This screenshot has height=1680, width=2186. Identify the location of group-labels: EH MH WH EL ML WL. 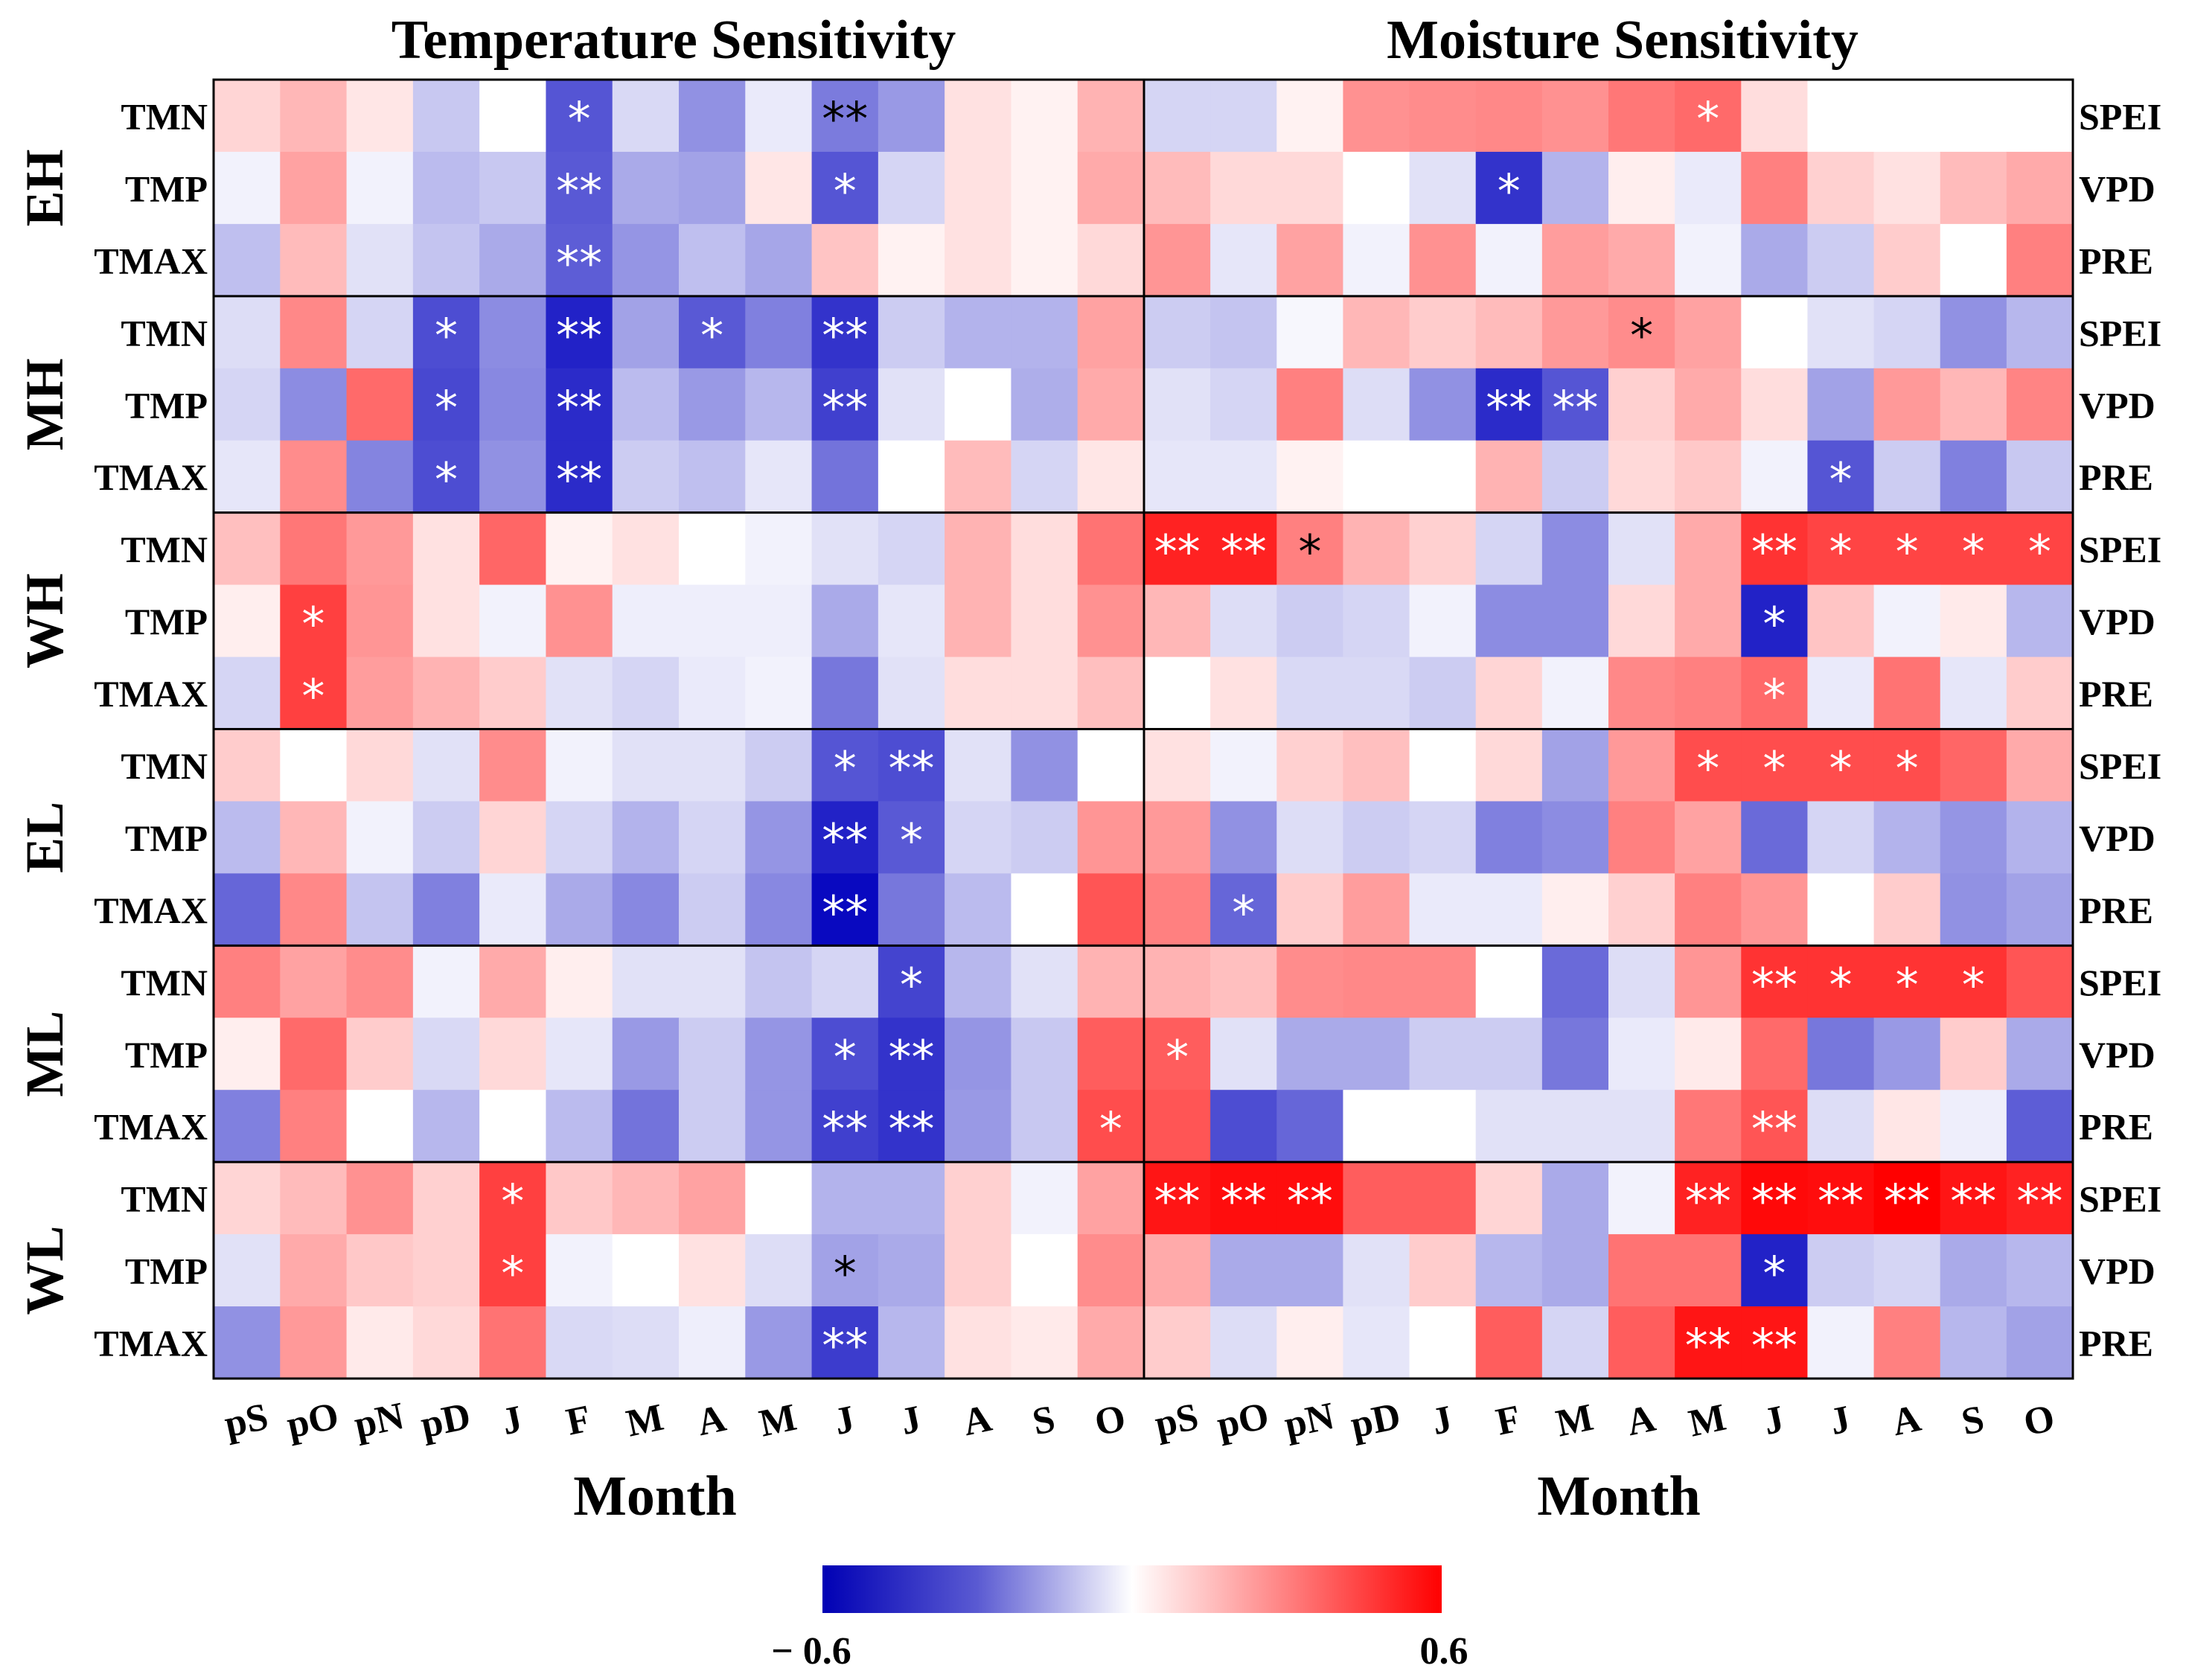
(44, 732).